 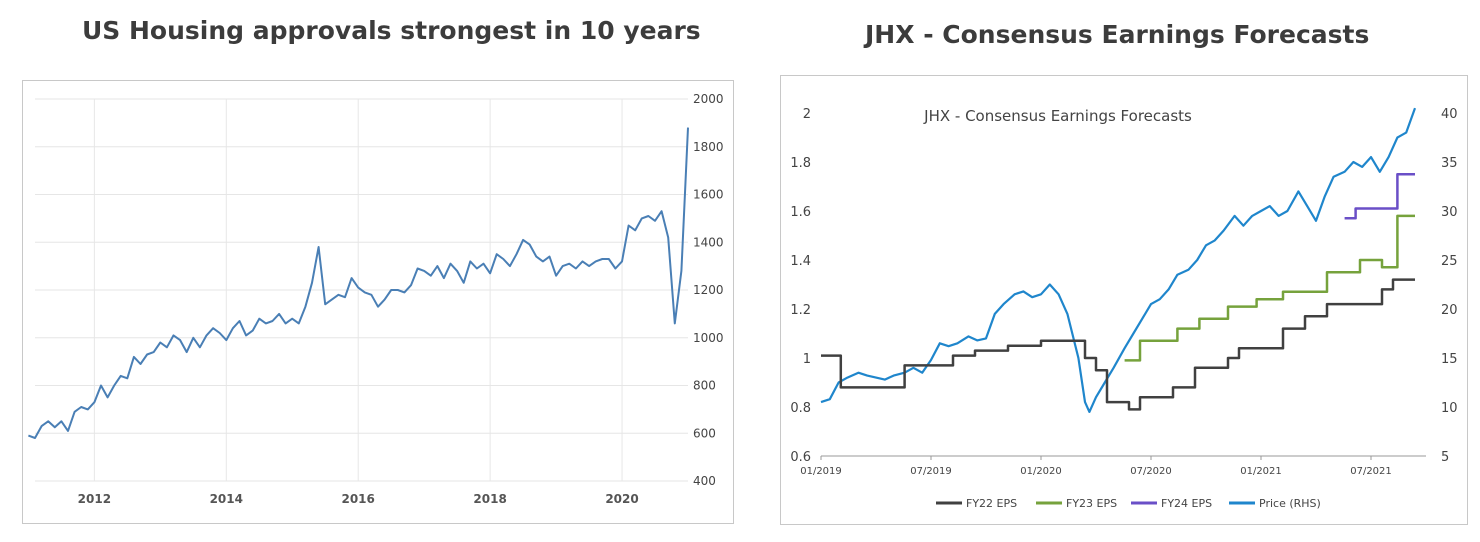 I want to click on y-tick-label: 800, so click(x=704, y=386).